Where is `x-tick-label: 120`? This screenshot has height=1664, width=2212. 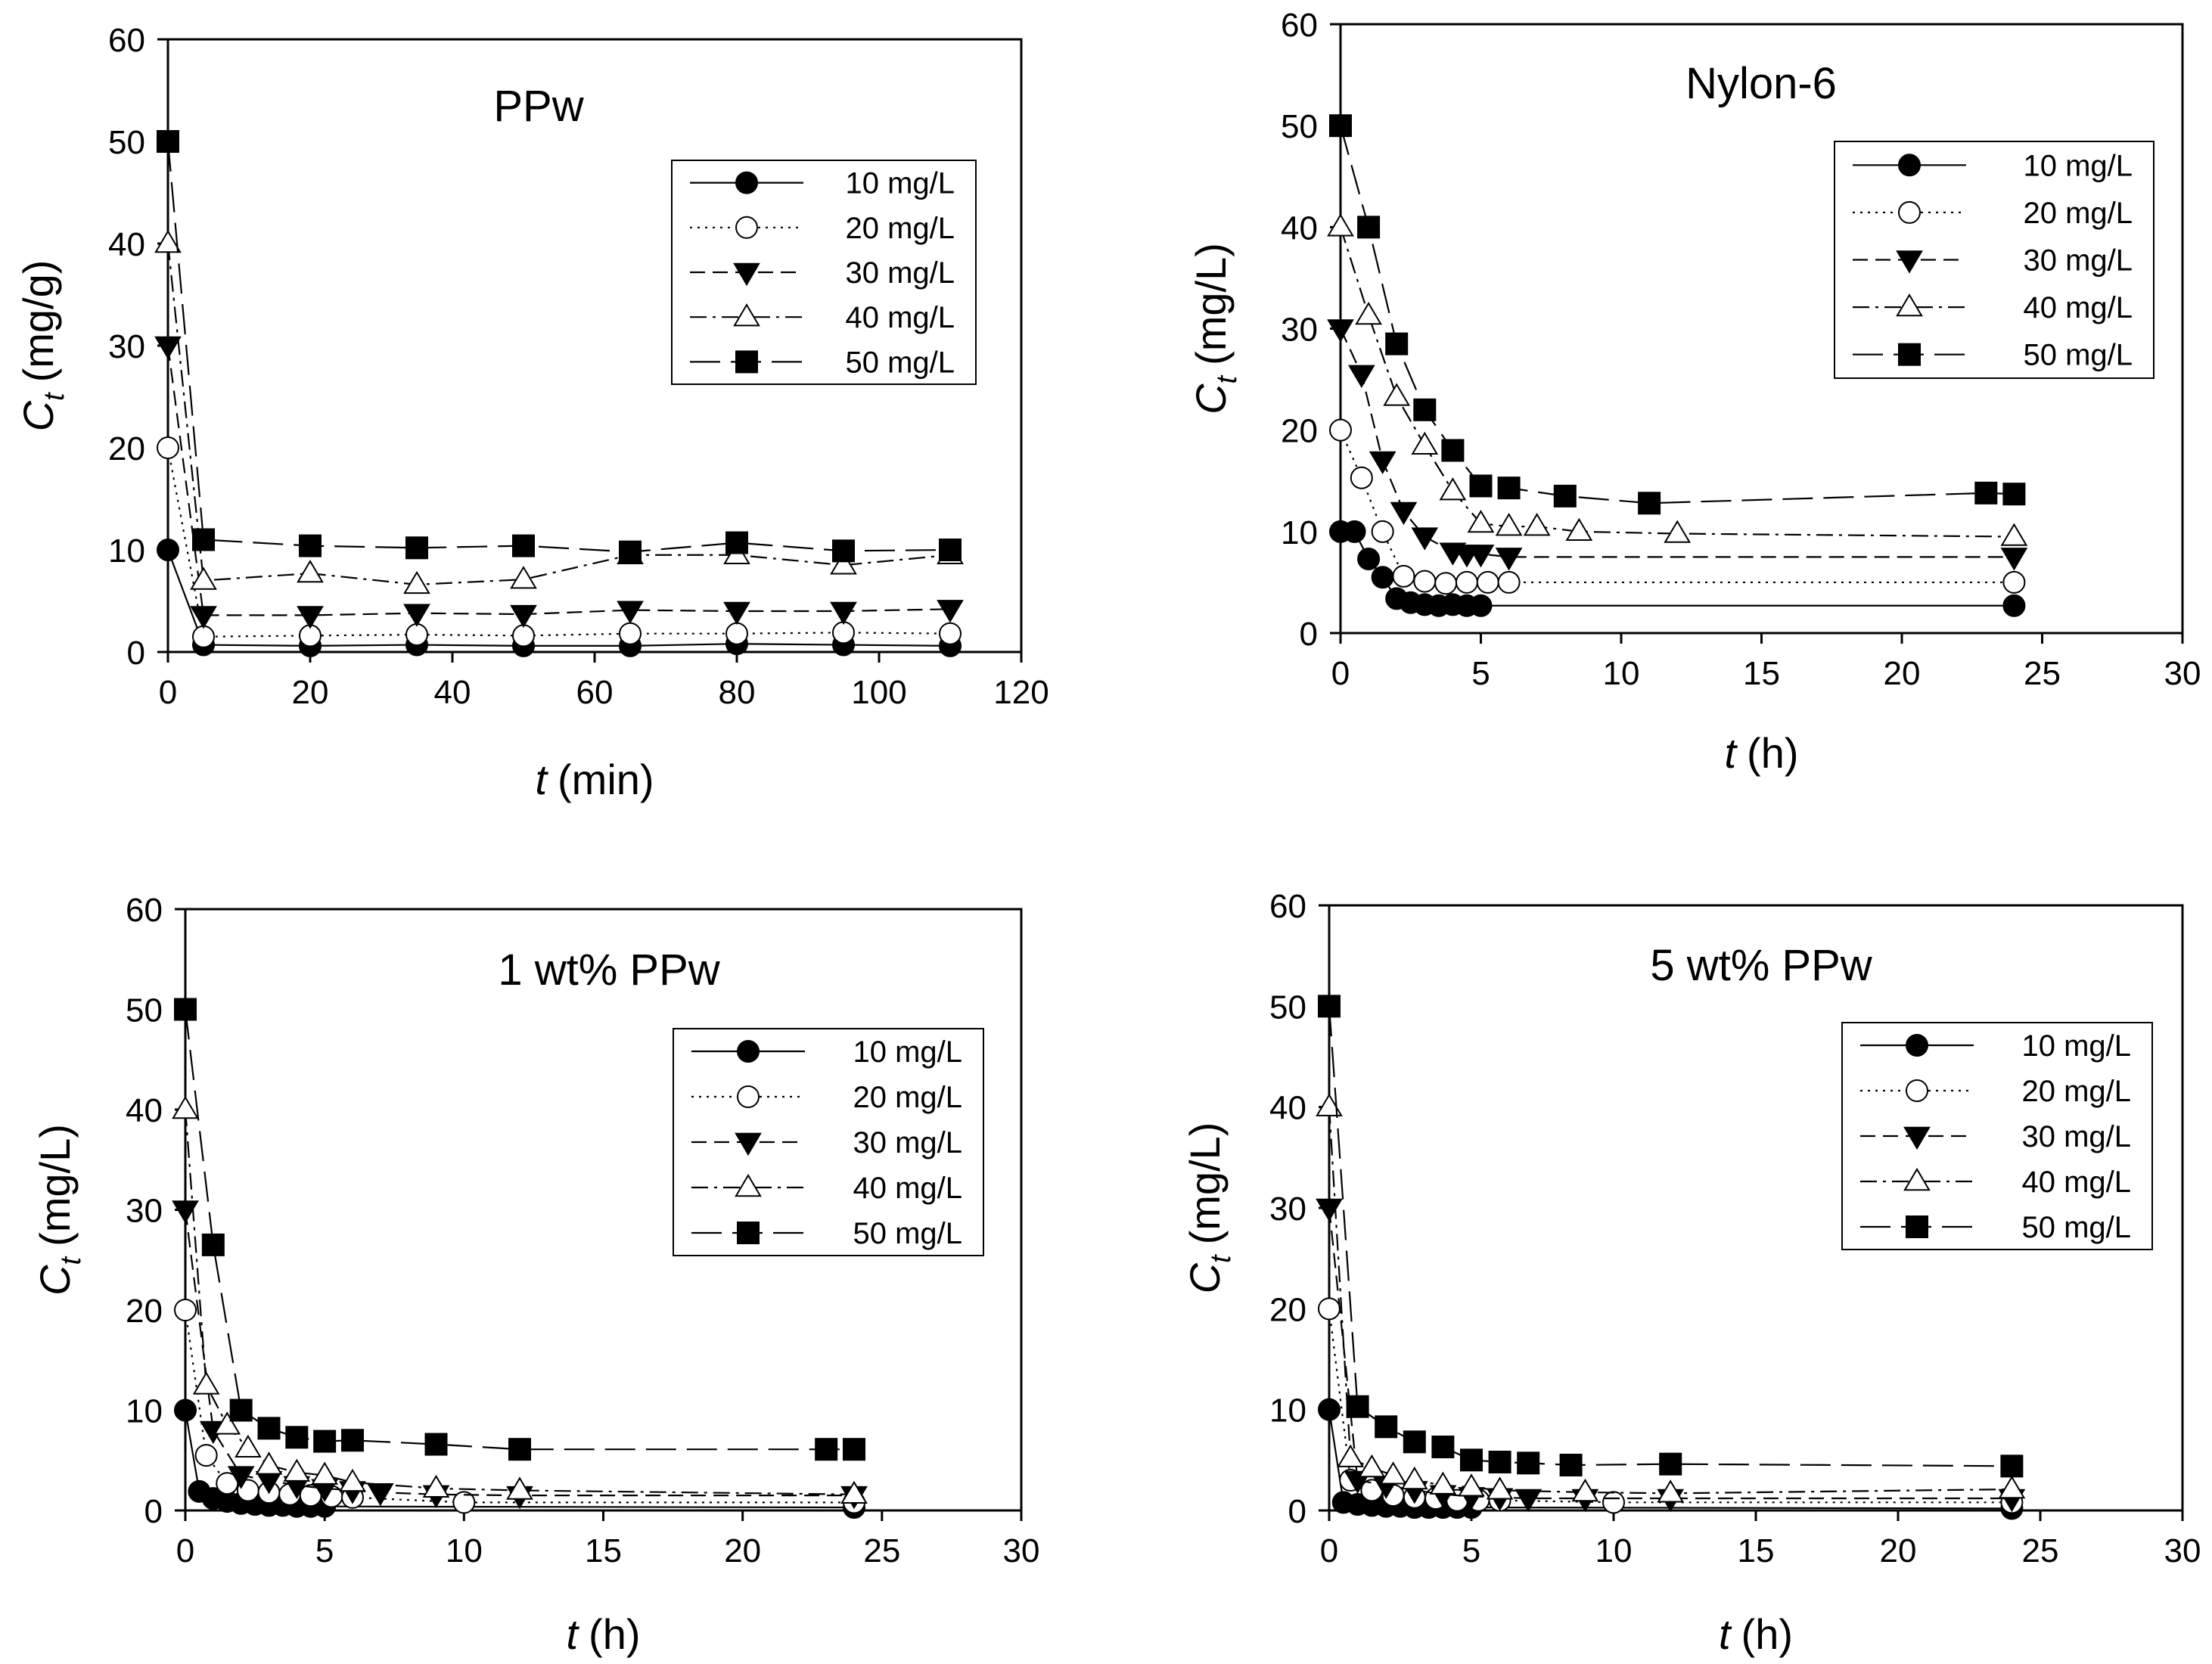 x-tick-label: 120 is located at coordinates (1021, 692).